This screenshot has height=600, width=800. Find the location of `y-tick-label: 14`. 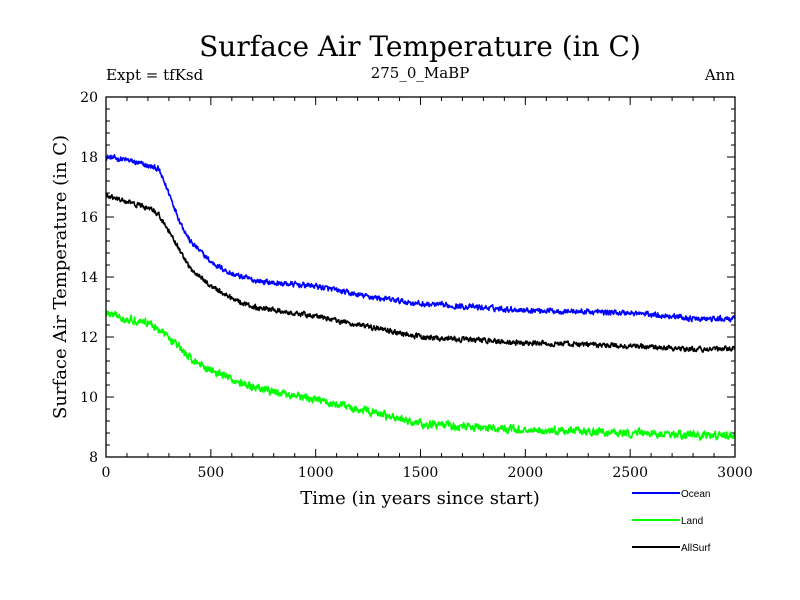

y-tick-label: 14 is located at coordinates (89, 278).